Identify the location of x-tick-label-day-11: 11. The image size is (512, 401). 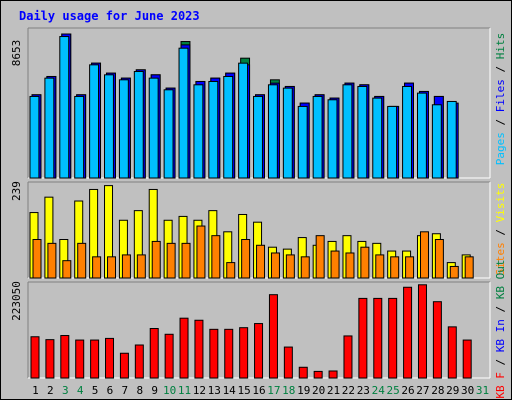
(184, 390).